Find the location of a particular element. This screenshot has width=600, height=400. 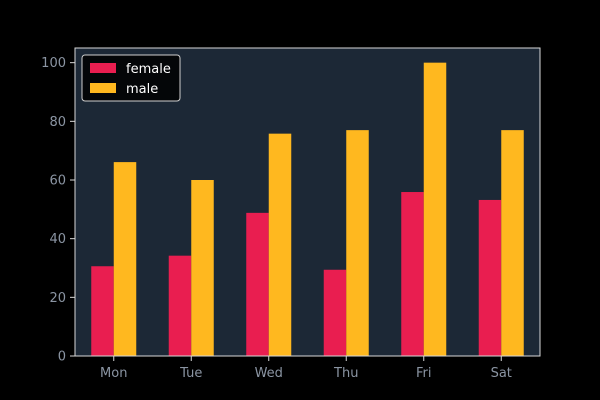

bar-male-tue is located at coordinates (202, 268).